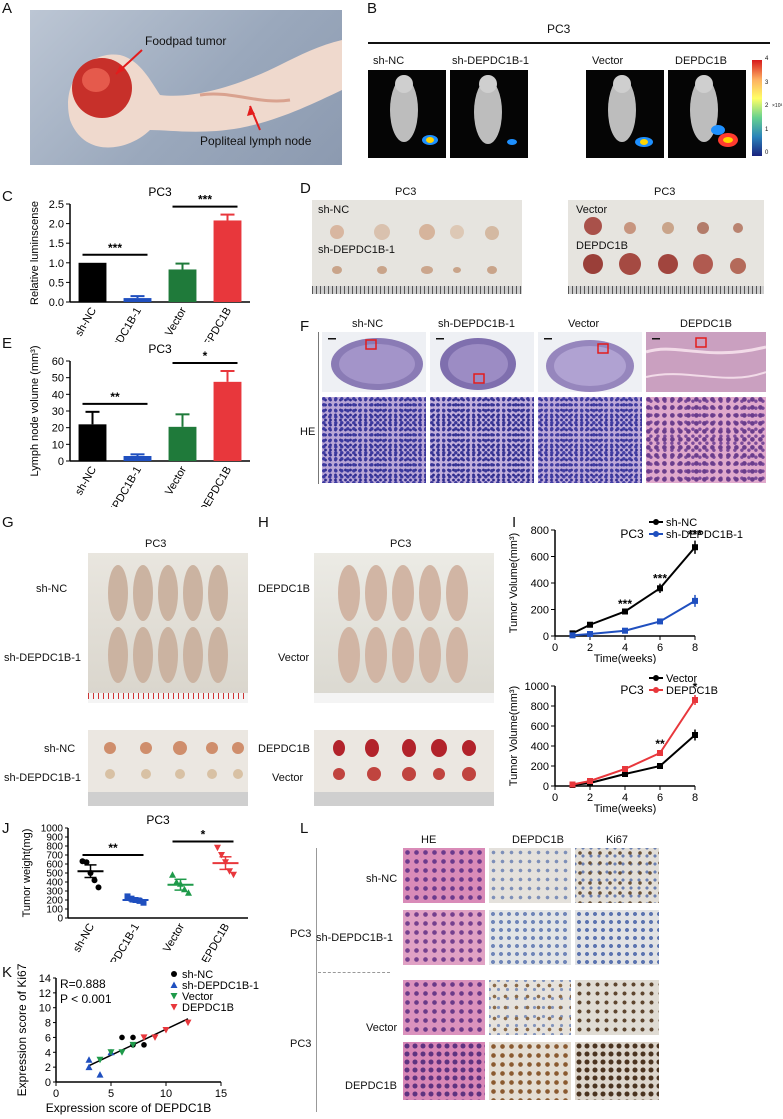 The width and height of the screenshot is (783, 1119). What do you see at coordinates (316, 980) in the screenshot?
I see `panel-l-divider` at bounding box center [316, 980].